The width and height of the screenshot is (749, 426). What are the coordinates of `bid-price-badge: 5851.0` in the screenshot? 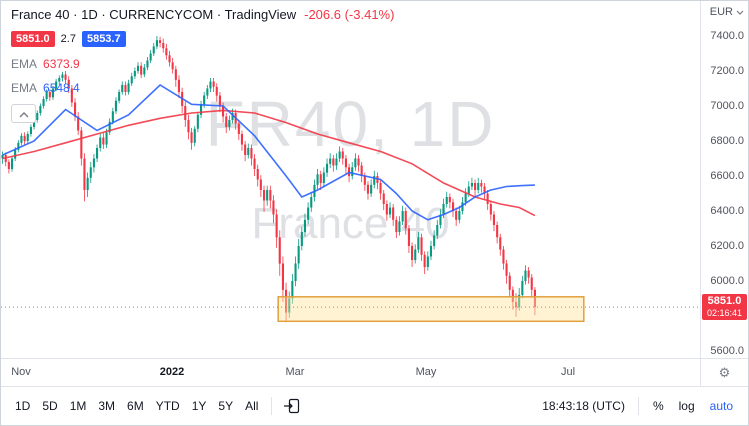 It's located at (33, 39).